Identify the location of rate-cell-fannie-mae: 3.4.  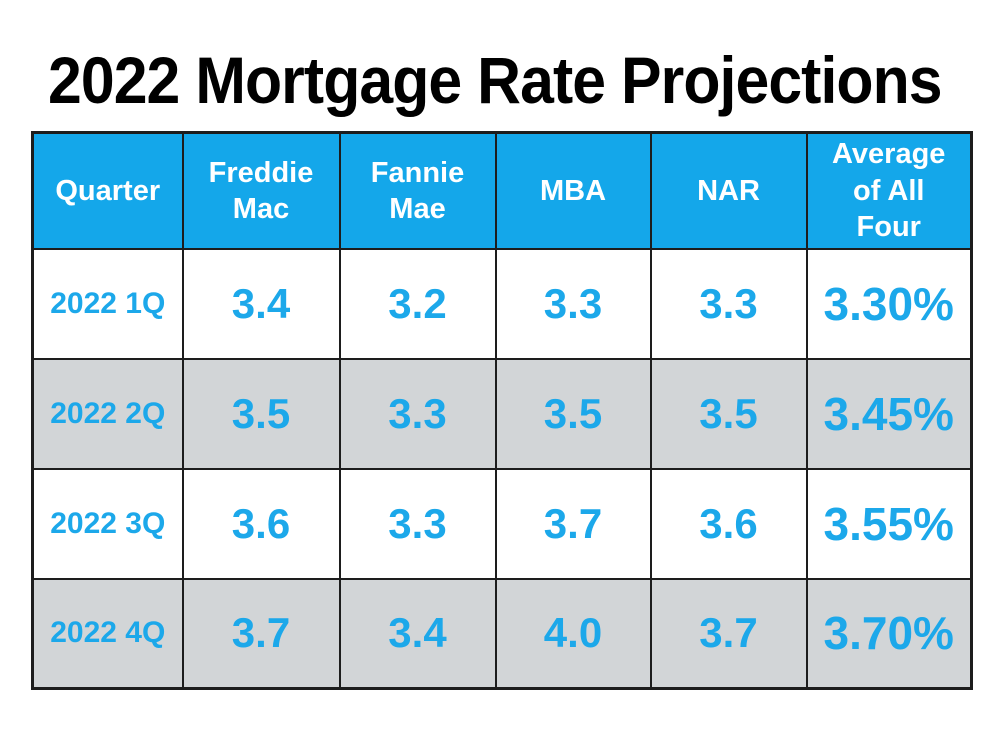
(417, 633).